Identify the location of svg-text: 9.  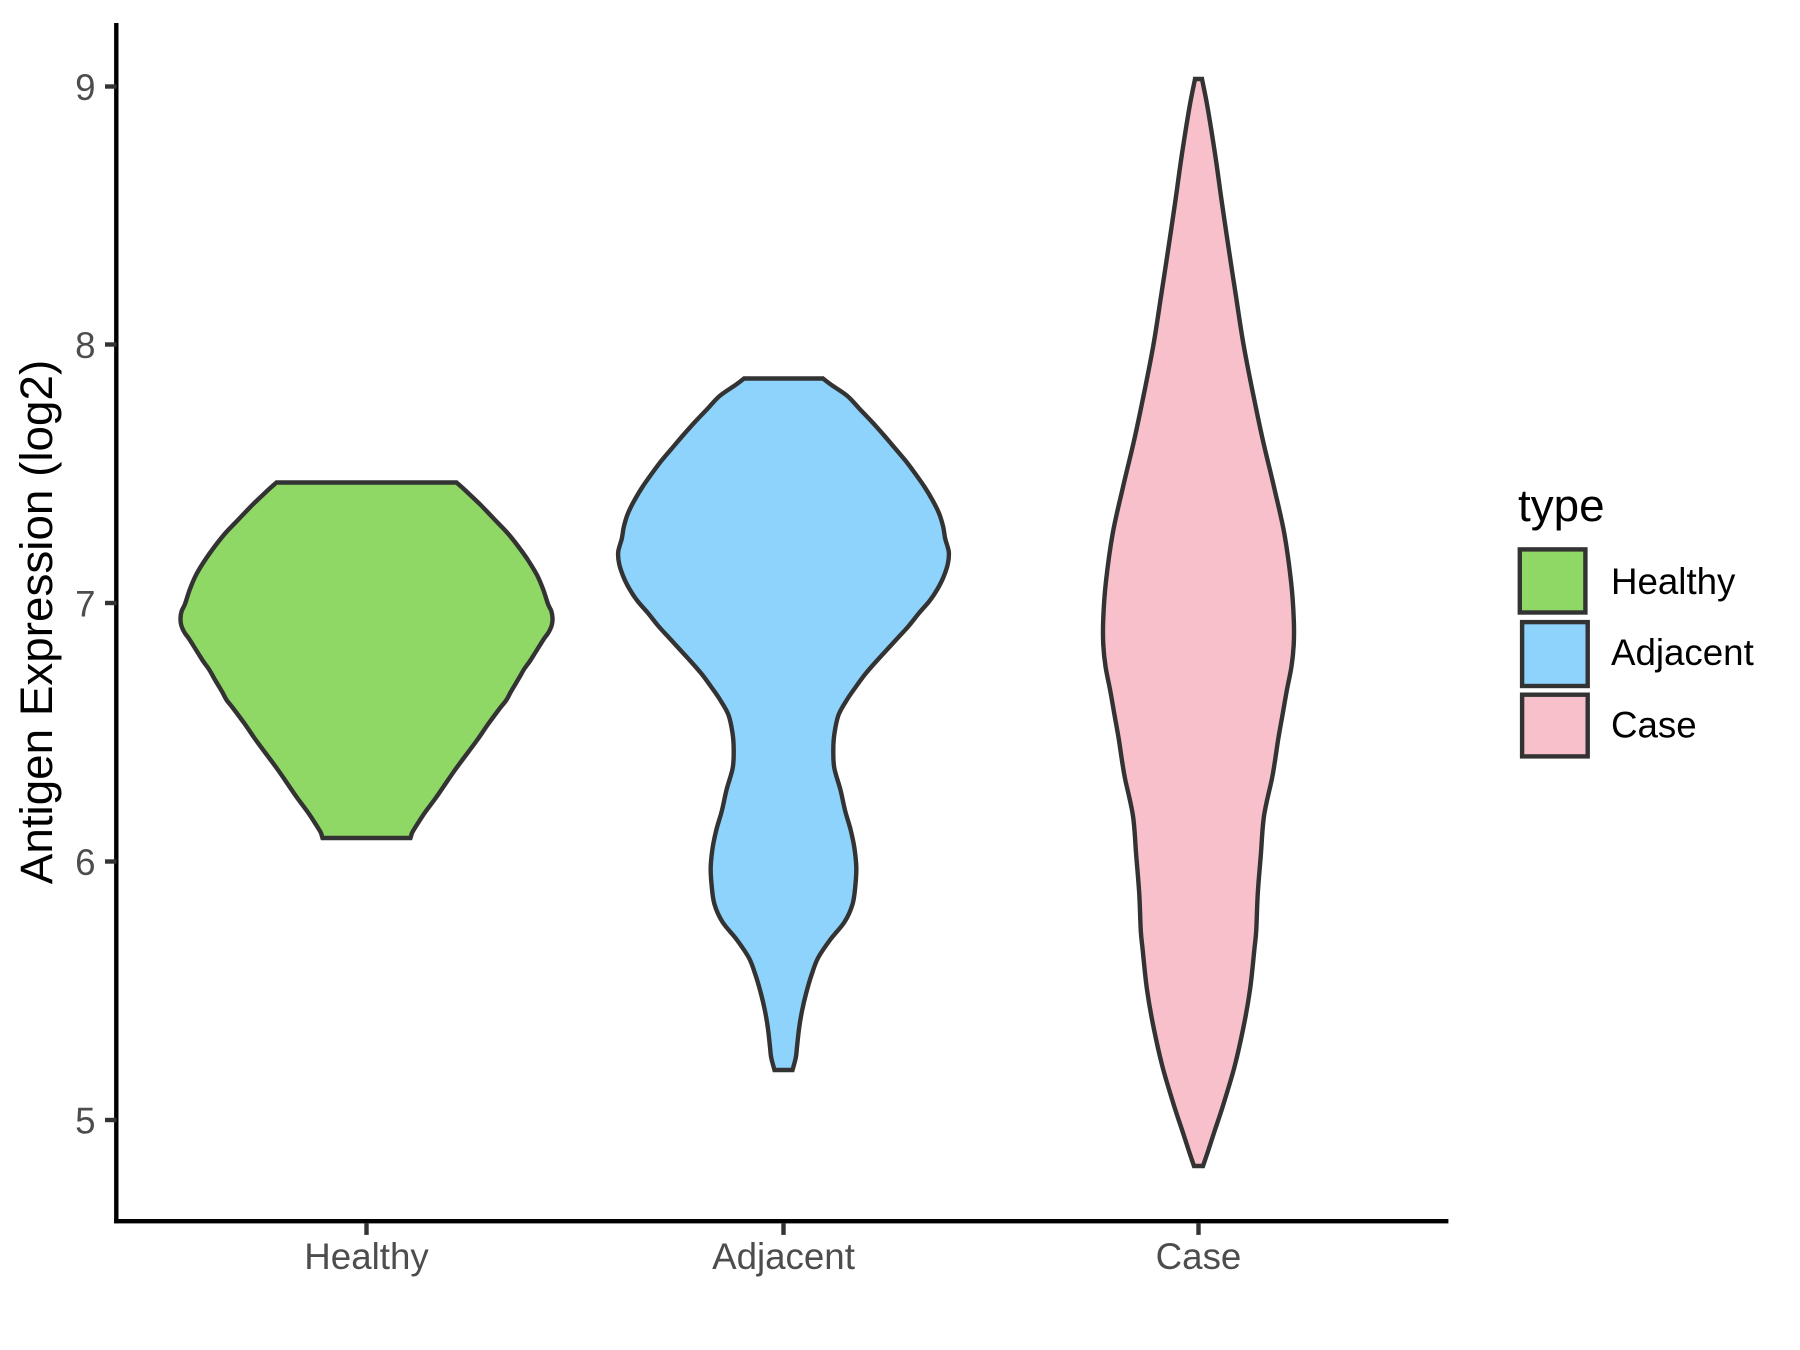
(85, 87).